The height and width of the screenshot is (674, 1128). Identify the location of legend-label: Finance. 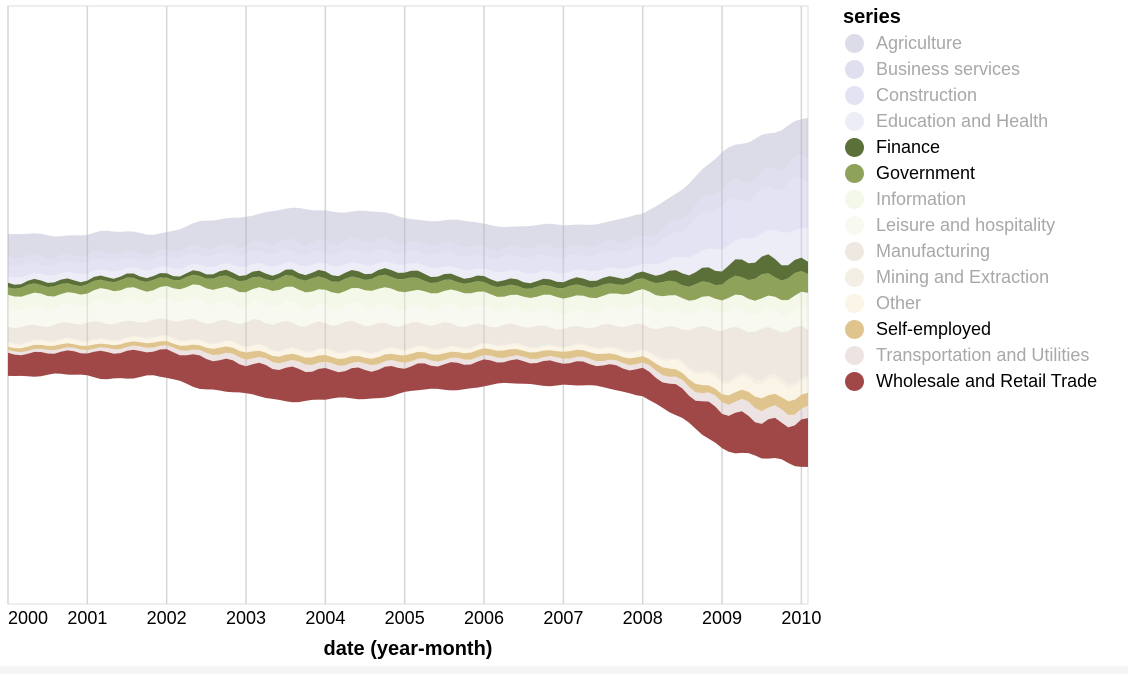
(908, 146).